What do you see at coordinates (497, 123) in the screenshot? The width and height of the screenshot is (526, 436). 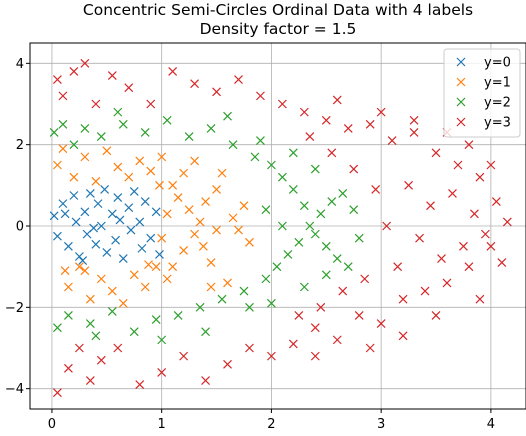 I see `legend-label: y=3` at bounding box center [497, 123].